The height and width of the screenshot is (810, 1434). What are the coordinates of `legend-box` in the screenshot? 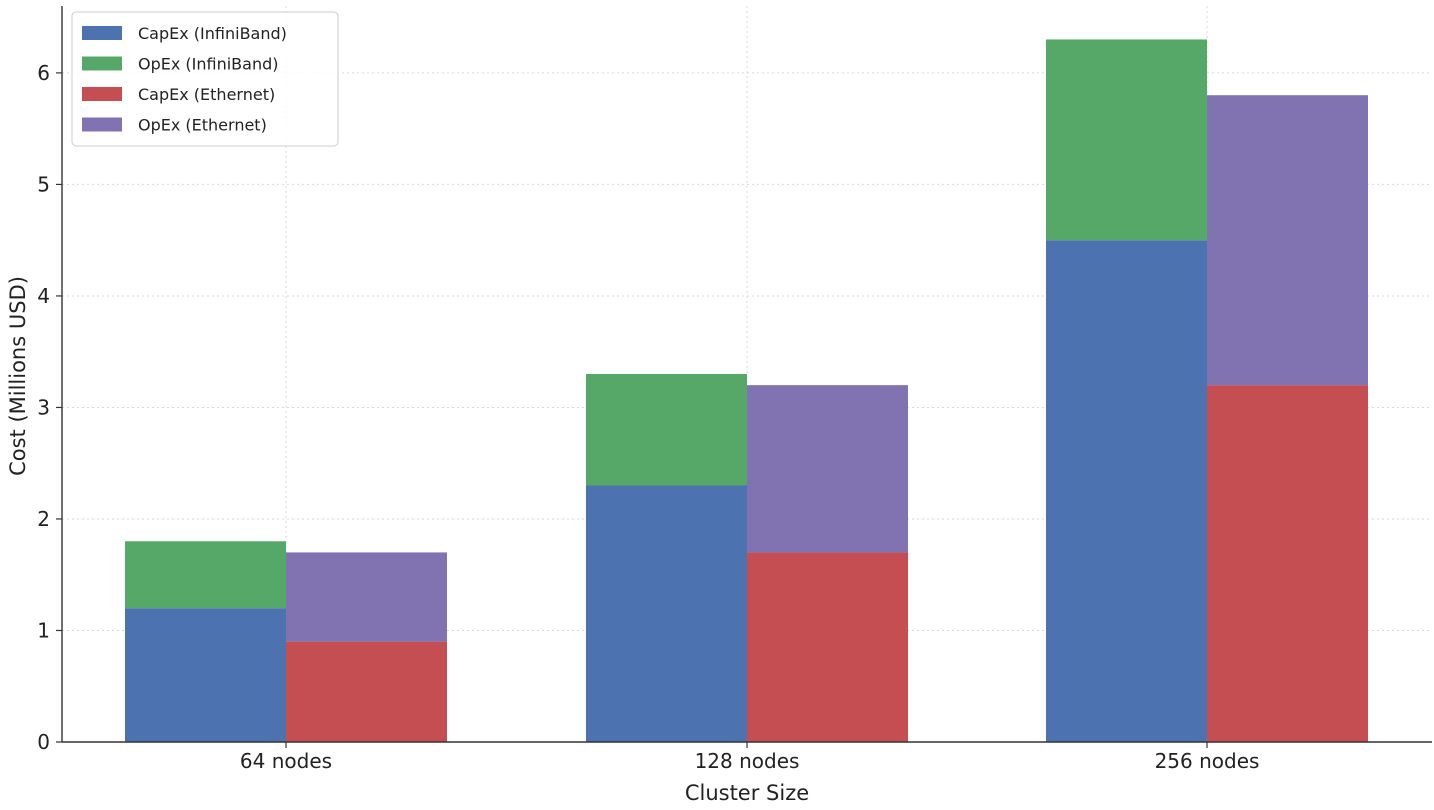 It's located at (205, 79).